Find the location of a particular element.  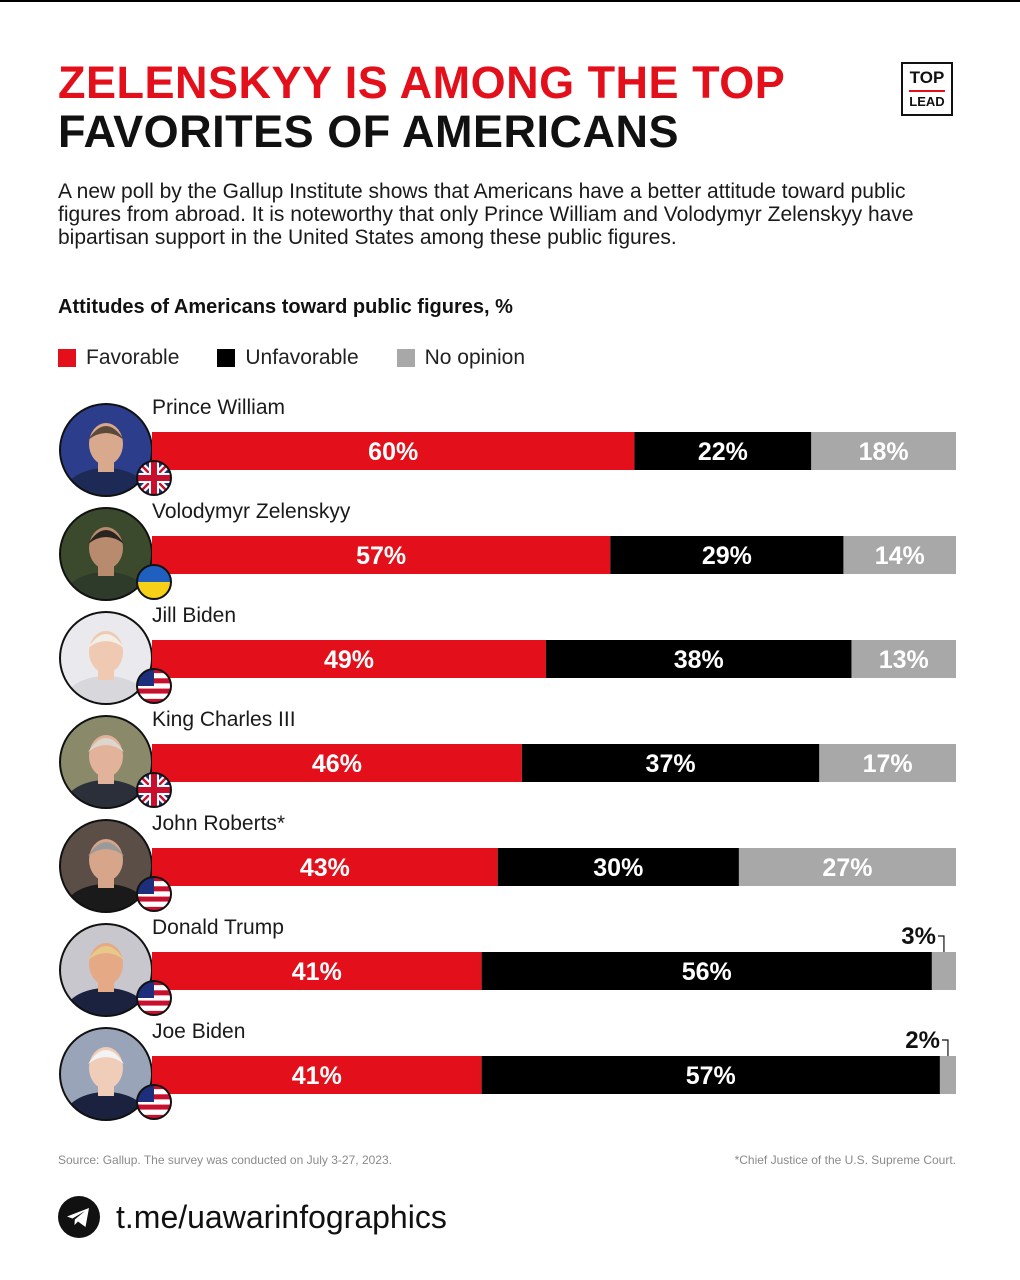

chart-legend: Favorable Unfavorable No opinion is located at coordinates (291, 358).